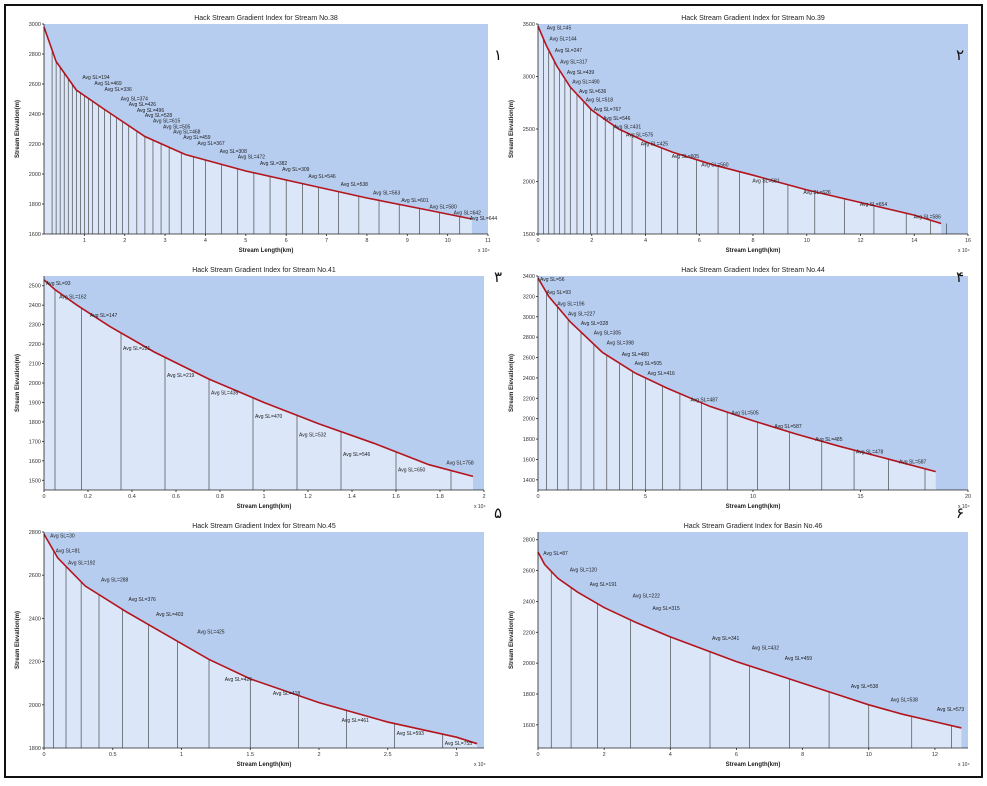 This screenshot has width=987, height=786. Describe the element at coordinates (135, 100) in the screenshot. I see `segment-label: Avg SL=374` at that location.